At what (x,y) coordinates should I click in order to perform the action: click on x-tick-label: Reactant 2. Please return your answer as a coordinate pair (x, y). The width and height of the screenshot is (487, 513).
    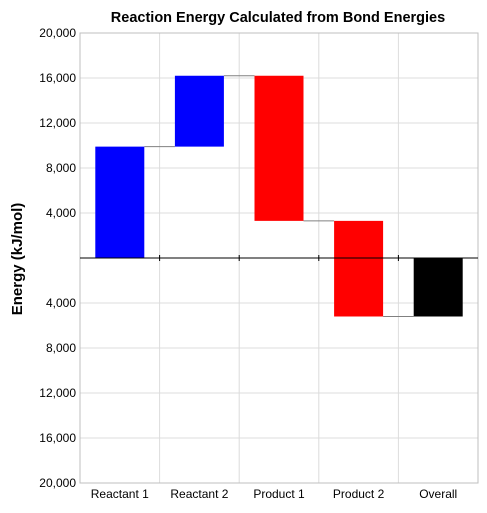
    Looking at the image, I should click on (199, 494).